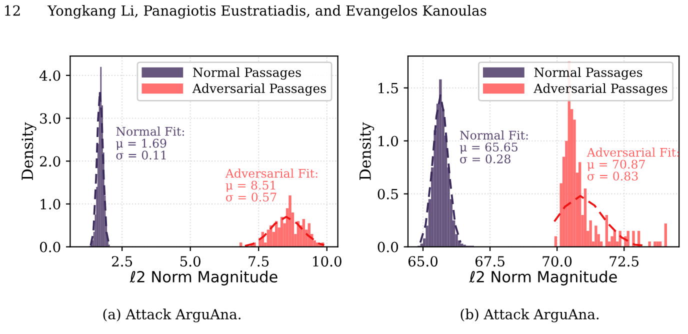  What do you see at coordinates (50, 161) in the screenshot?
I see `y-tick-label: 2.0` at bounding box center [50, 161].